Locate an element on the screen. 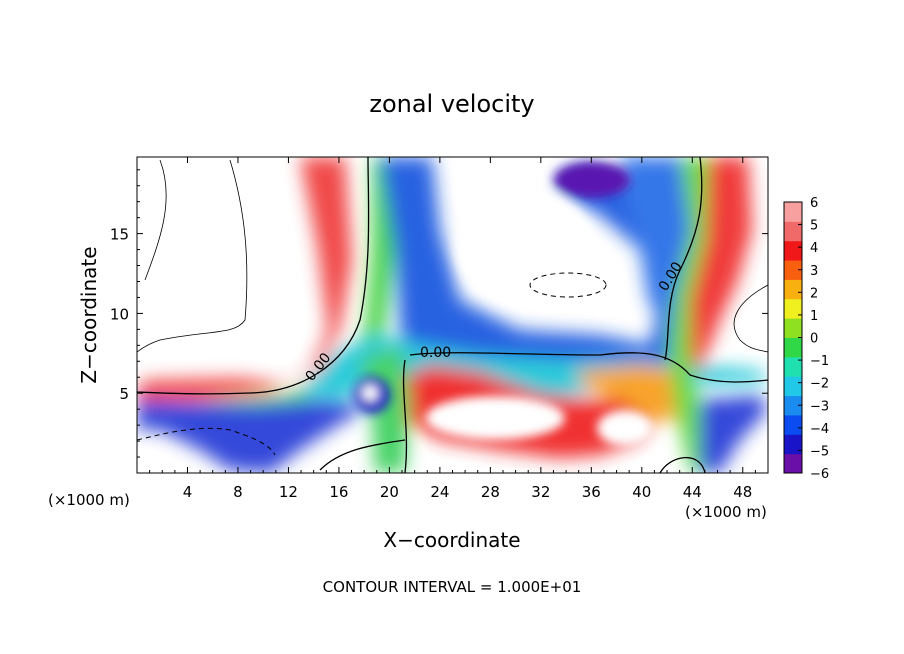 The image size is (904, 654). x-tick-label: 16 is located at coordinates (338, 492).